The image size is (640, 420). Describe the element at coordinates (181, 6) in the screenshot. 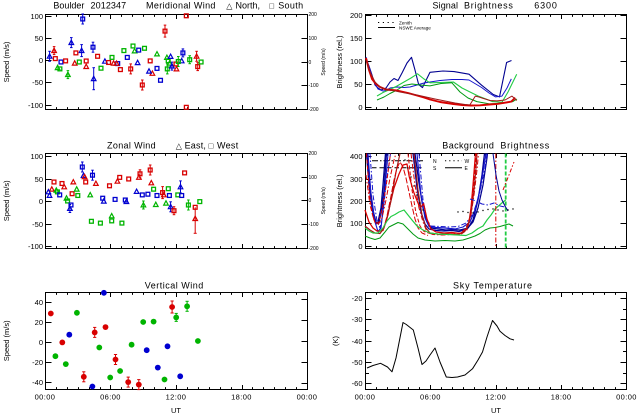

I see `svg-text: Meridional Wind` at that location.